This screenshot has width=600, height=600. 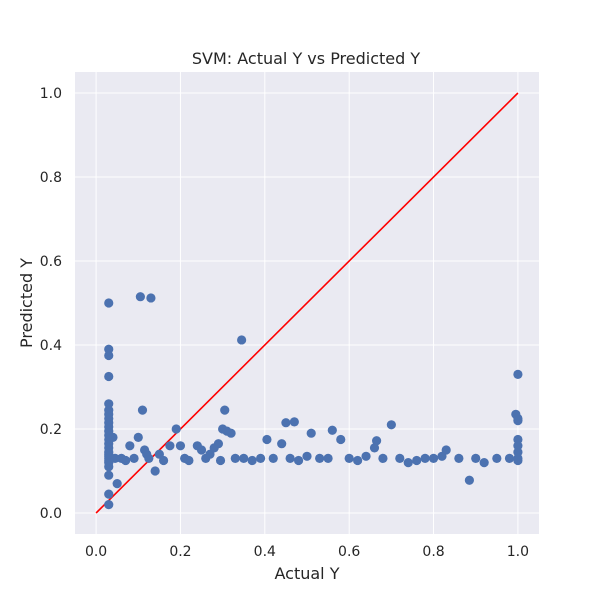 I want to click on x-axis-label: Actual Y, so click(x=307, y=573).